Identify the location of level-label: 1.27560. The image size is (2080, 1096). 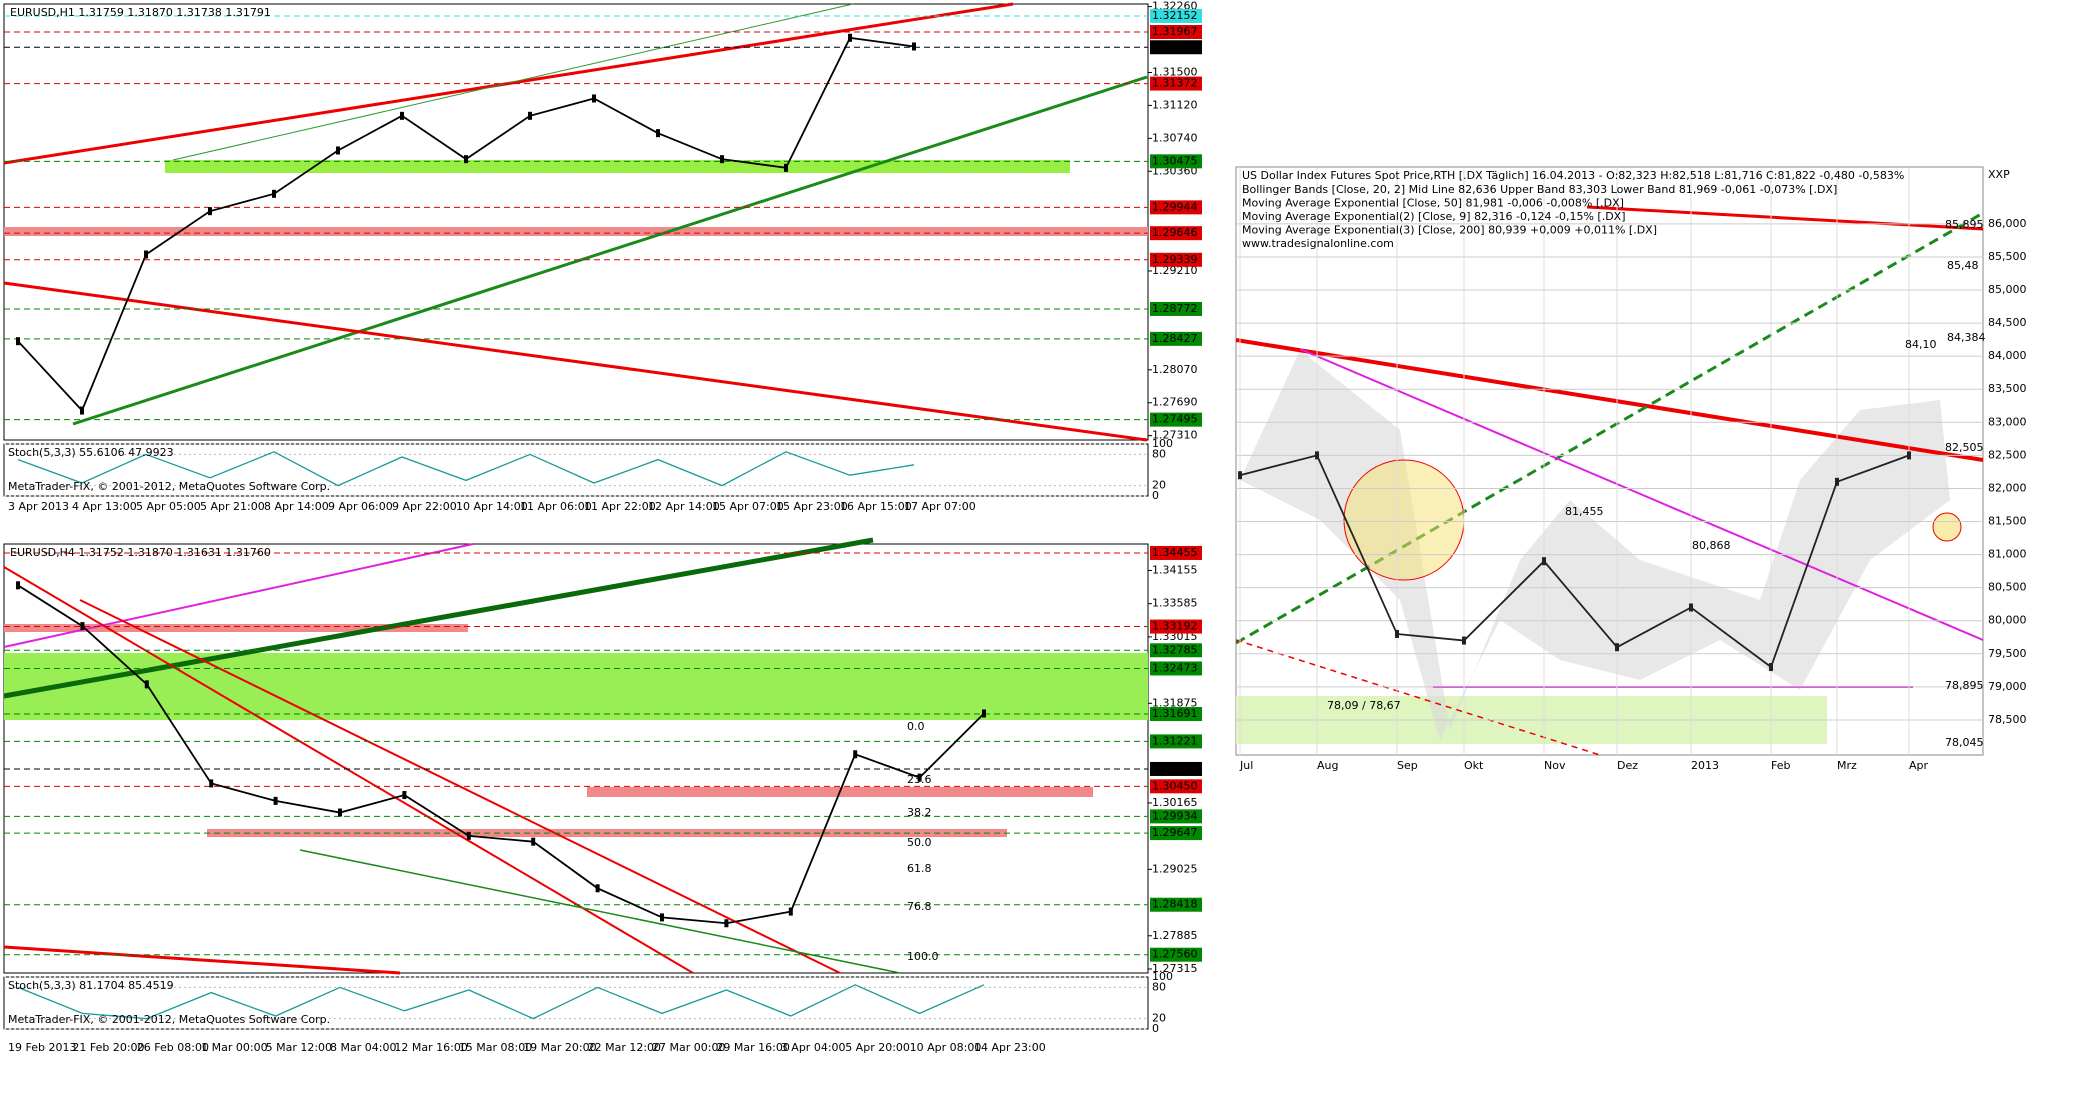
(1175, 954).